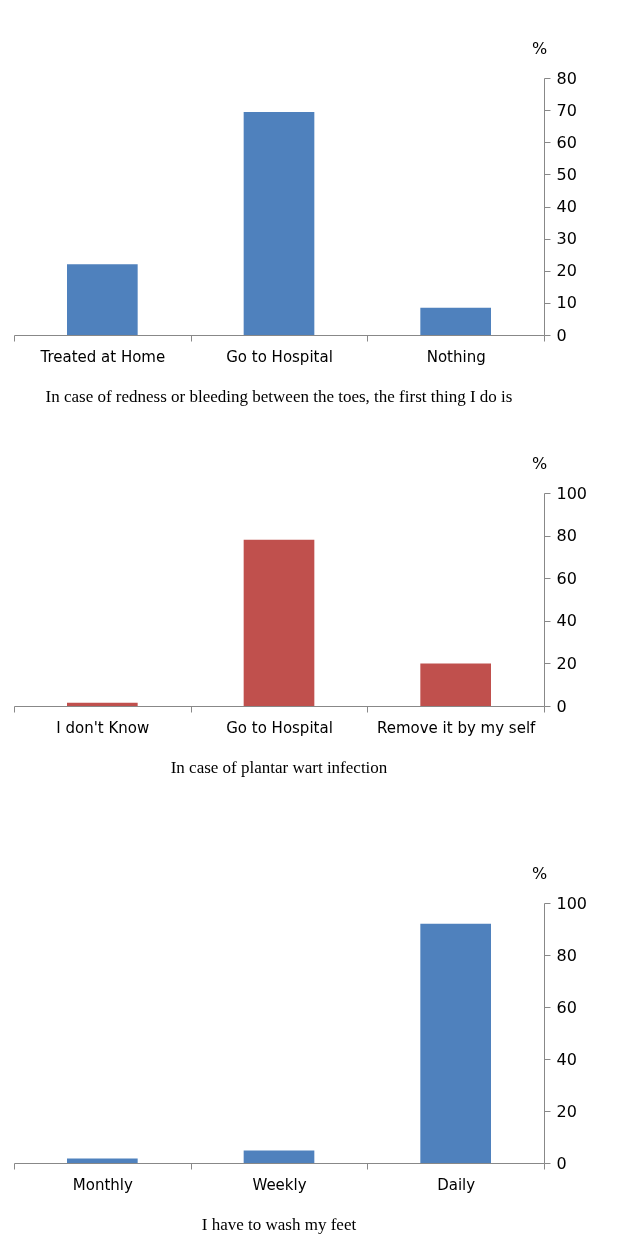  Describe the element at coordinates (566, 110) in the screenshot. I see `y-tick-label: 70` at that location.